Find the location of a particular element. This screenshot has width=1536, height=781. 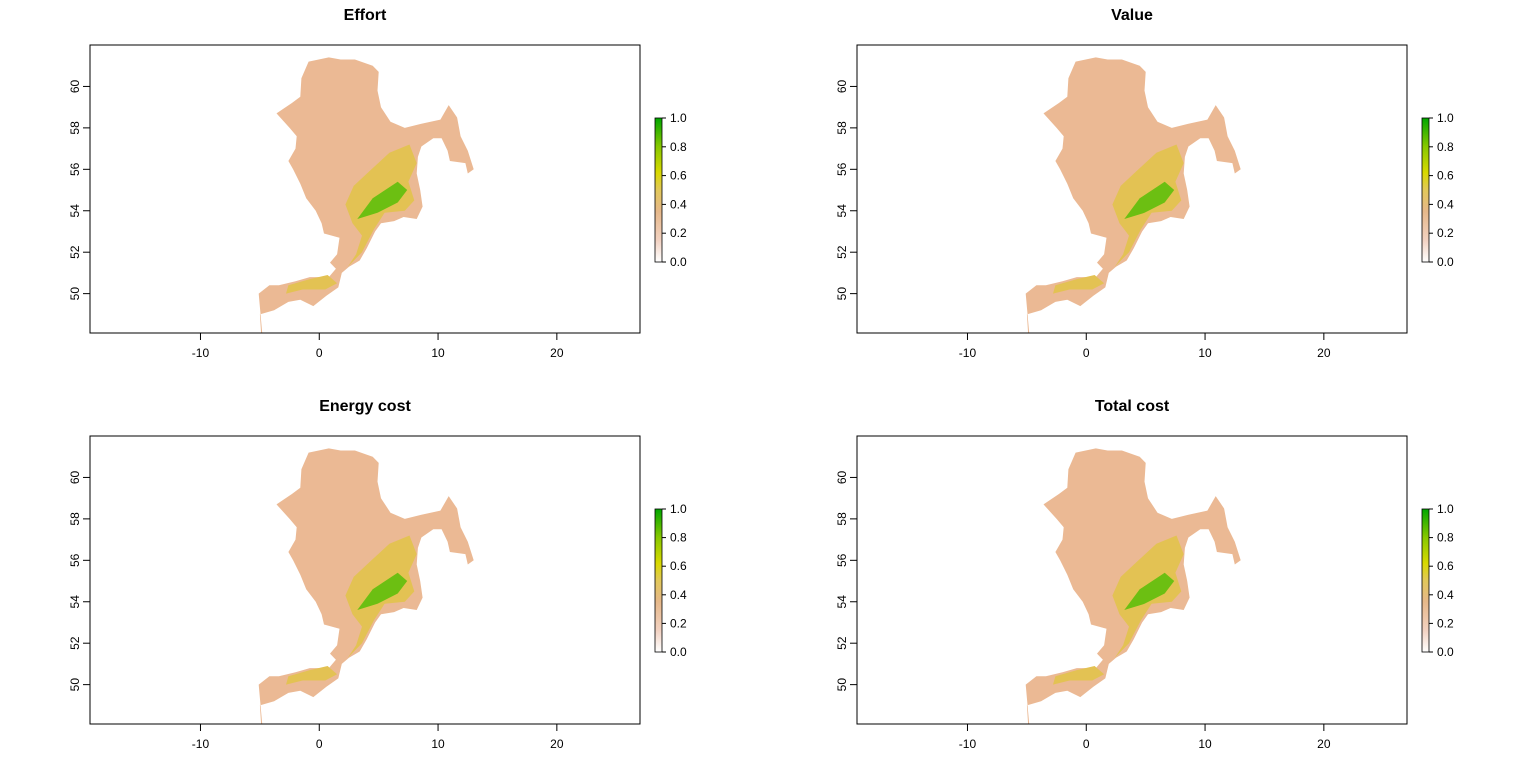

chart-title: Effort is located at coordinates (365, 15).